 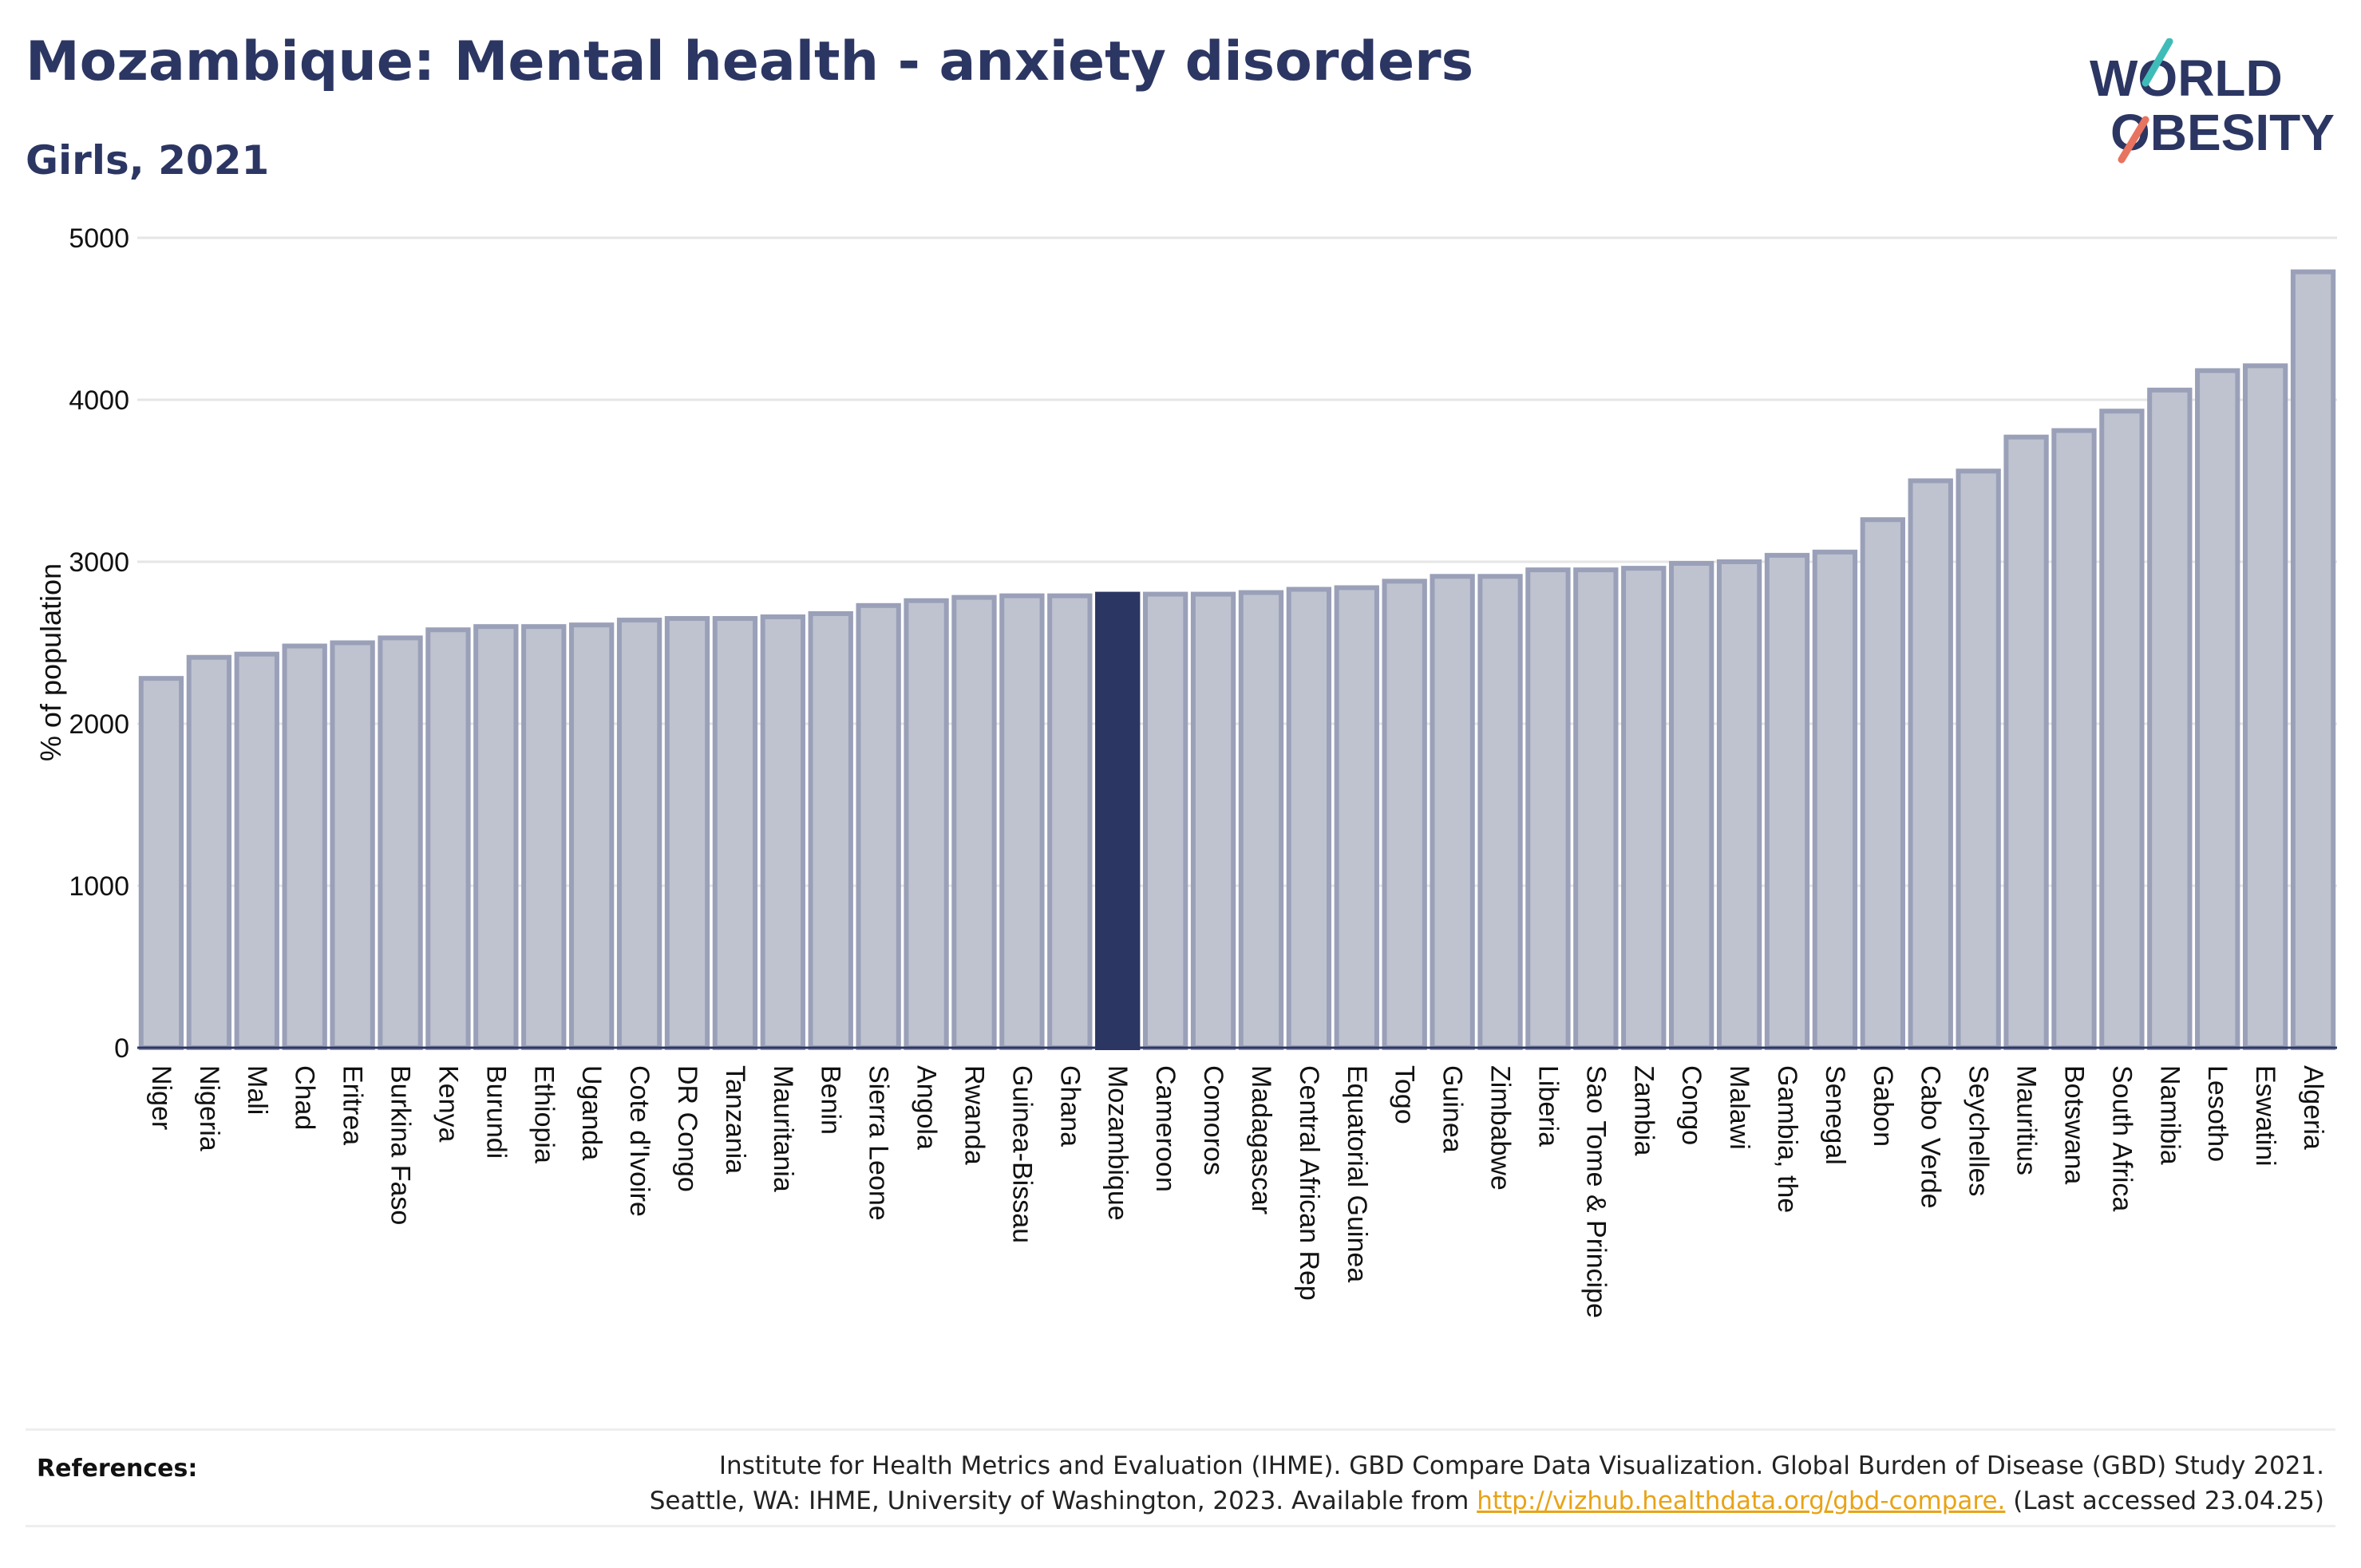 What do you see at coordinates (496, 1112) in the screenshot?
I see `x-tick-label: Burundi` at bounding box center [496, 1112].